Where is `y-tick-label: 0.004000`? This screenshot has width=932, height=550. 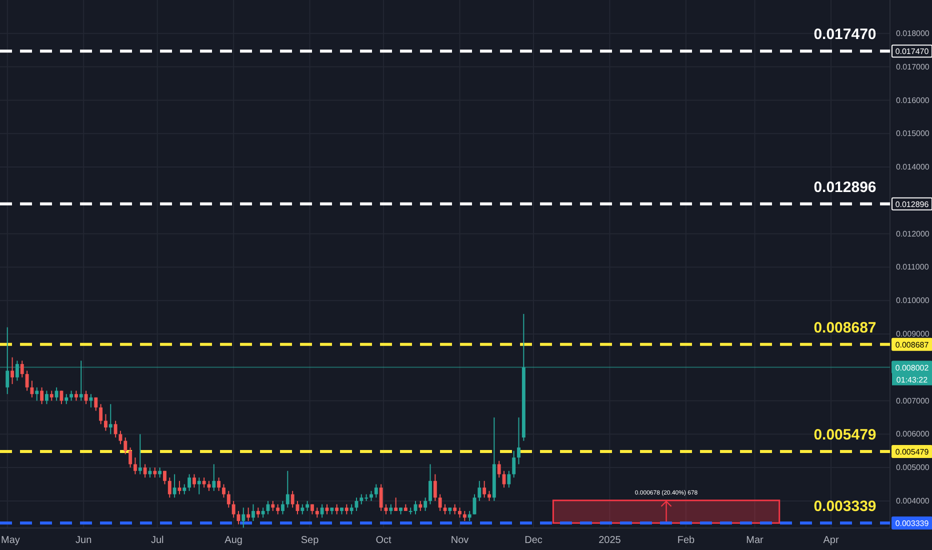
y-tick-label: 0.004000 is located at coordinates (913, 501).